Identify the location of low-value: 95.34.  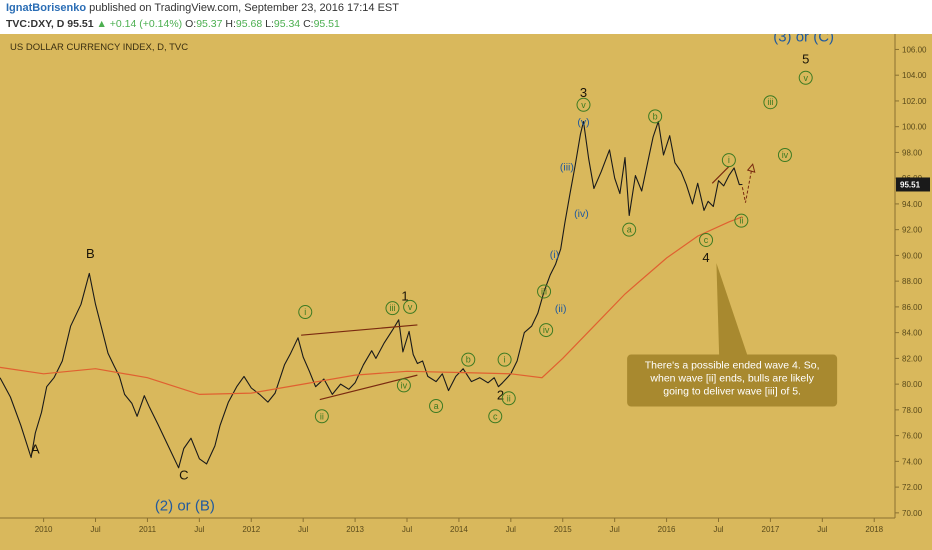
(287, 24).